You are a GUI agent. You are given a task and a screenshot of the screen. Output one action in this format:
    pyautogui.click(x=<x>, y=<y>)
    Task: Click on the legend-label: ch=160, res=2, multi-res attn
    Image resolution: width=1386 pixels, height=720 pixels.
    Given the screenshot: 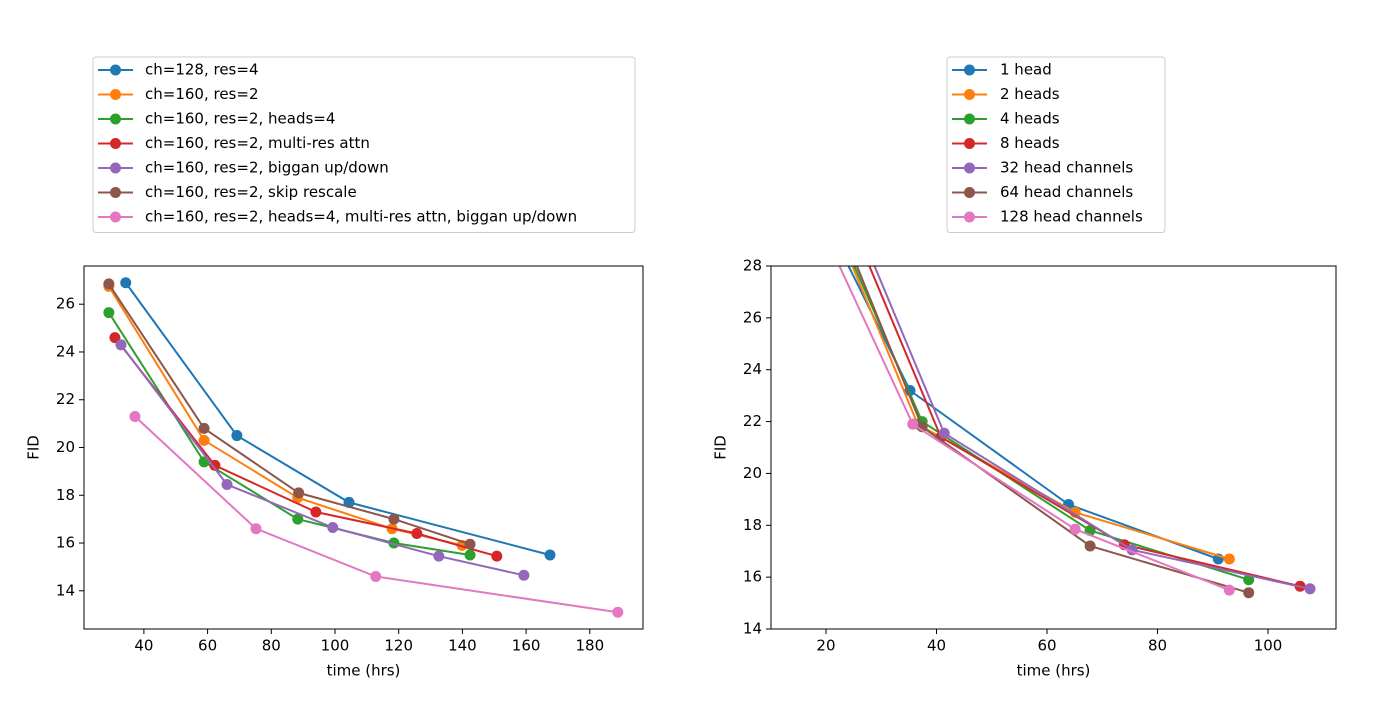 What is the action you would take?
    pyautogui.click(x=257, y=143)
    